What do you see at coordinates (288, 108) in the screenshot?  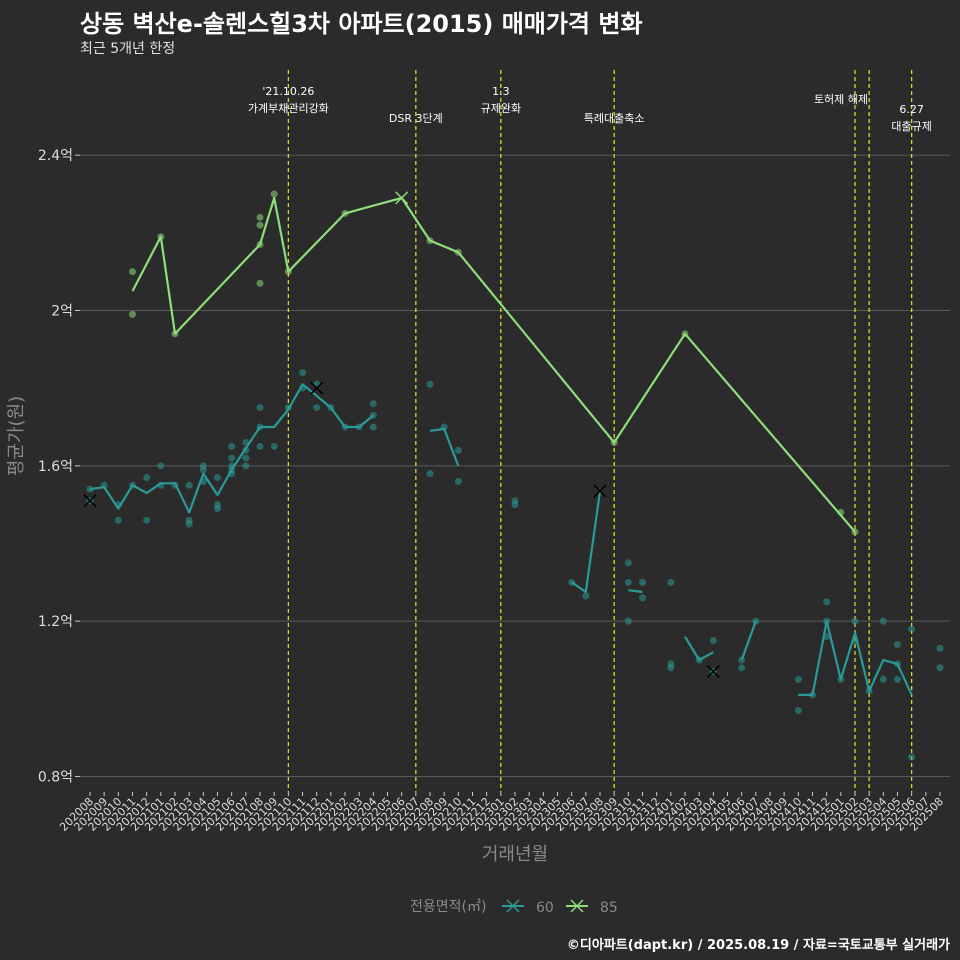 I see `event-label: 가계부채관리강화` at bounding box center [288, 108].